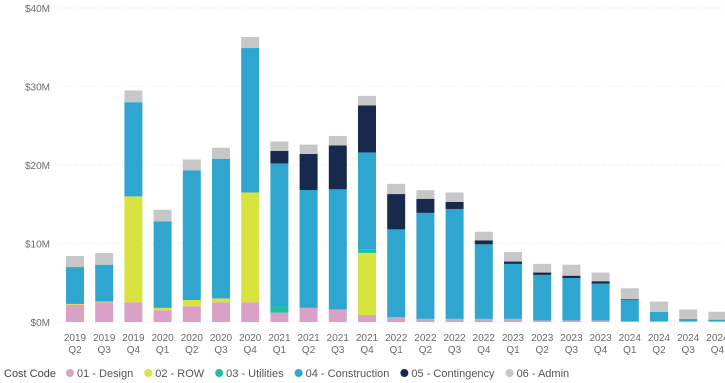  What do you see at coordinates (37, 88) in the screenshot?
I see `y-tick-label: $30M` at bounding box center [37, 88].